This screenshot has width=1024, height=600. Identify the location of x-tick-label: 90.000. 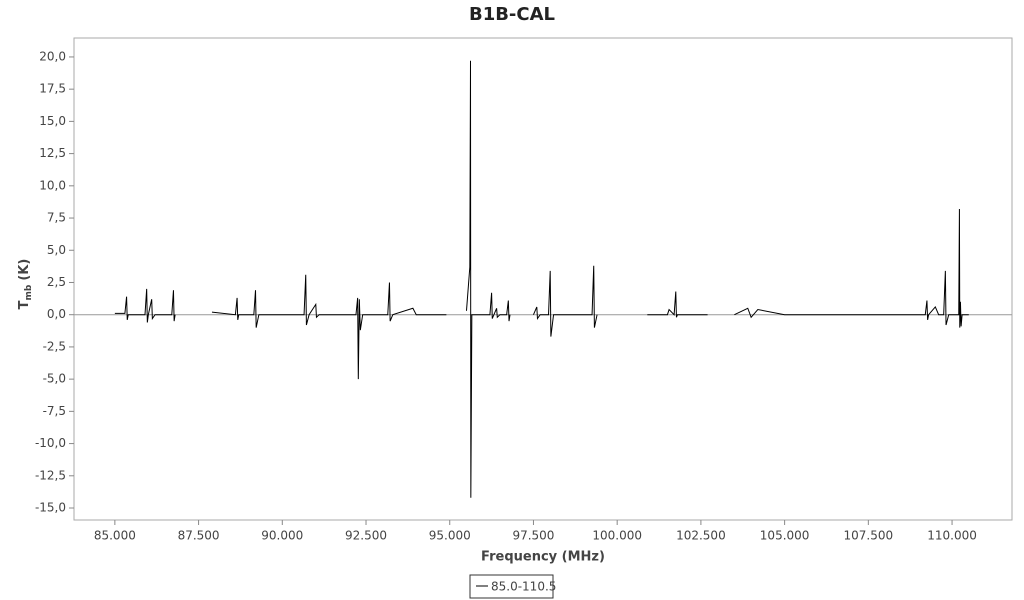
(282, 536).